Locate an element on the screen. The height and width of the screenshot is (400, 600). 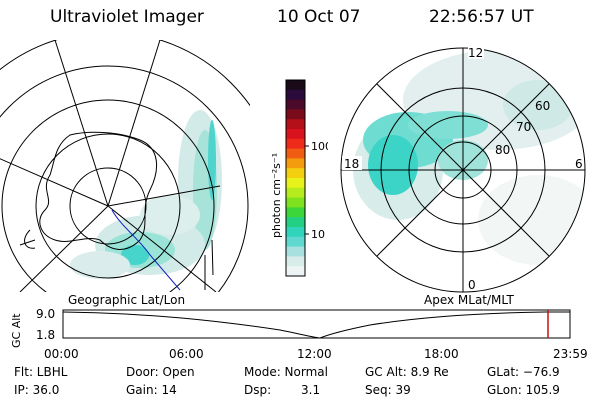
door-readout: Door: Open is located at coordinates (160, 372).